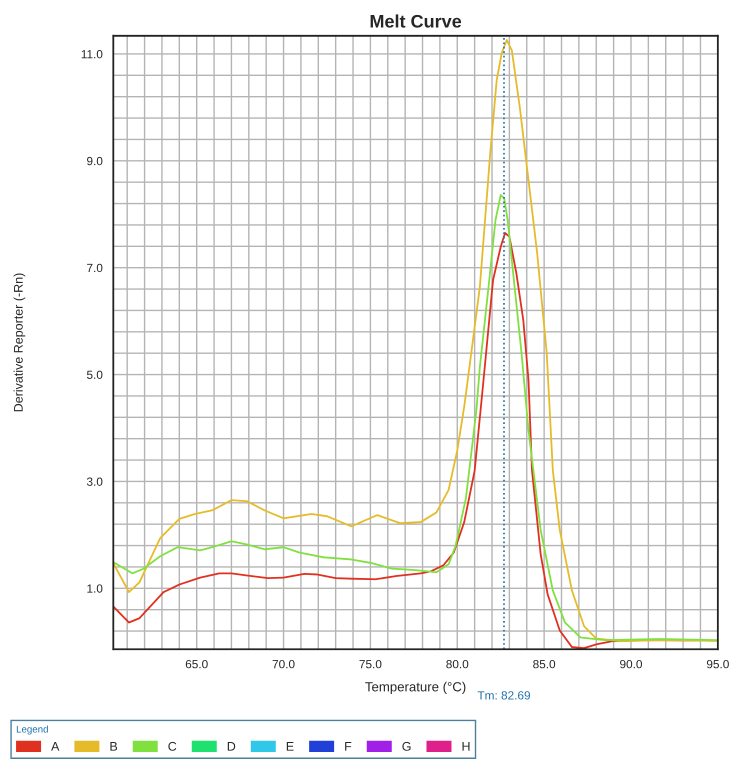 The width and height of the screenshot is (731, 762). What do you see at coordinates (55, 746) in the screenshot?
I see `legend-label: A` at bounding box center [55, 746].